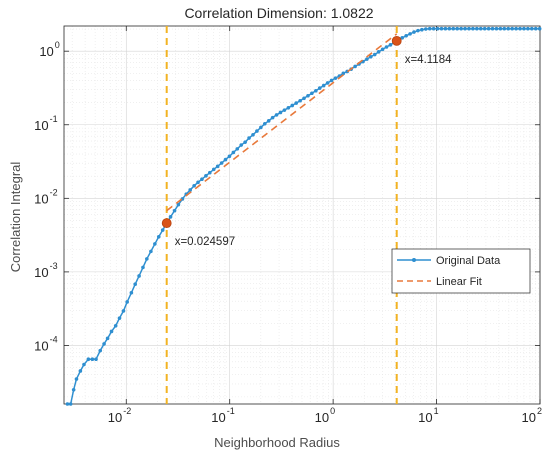  Describe the element at coordinates (468, 261) in the screenshot. I see `legend-label-original-data: Original Data` at that location.